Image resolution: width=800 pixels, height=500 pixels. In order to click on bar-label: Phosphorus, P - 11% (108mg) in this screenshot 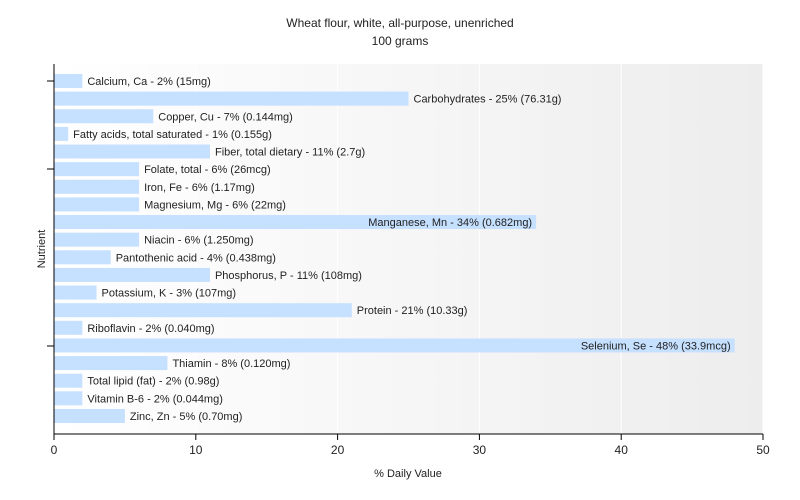, I will do `click(288, 276)`.